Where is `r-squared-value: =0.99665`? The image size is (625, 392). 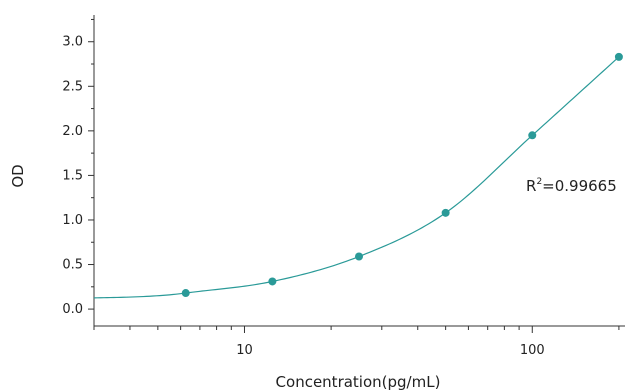 r-squared-value: =0.99665 is located at coordinates (579, 186).